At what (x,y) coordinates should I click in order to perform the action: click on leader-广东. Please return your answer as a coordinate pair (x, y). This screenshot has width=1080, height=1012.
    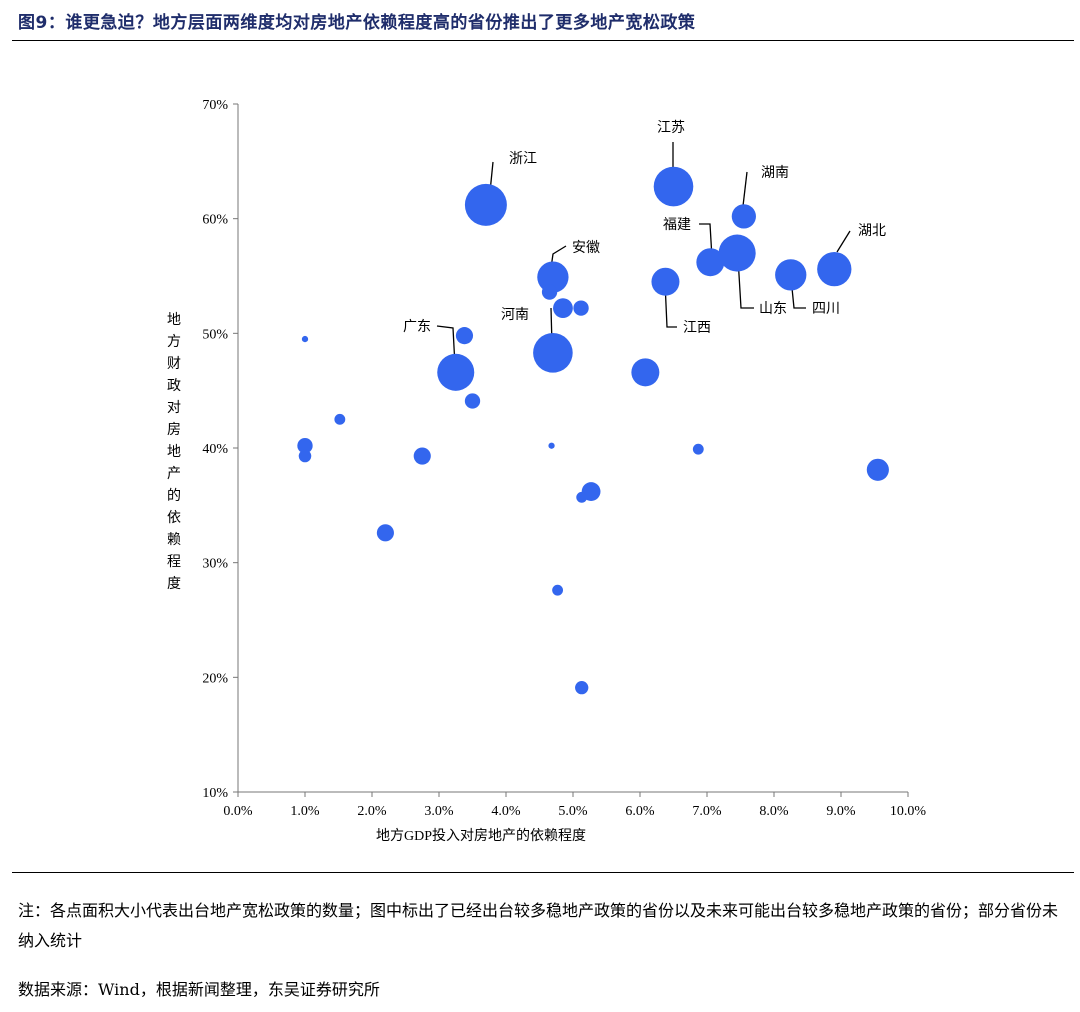
    Looking at the image, I should click on (446, 346).